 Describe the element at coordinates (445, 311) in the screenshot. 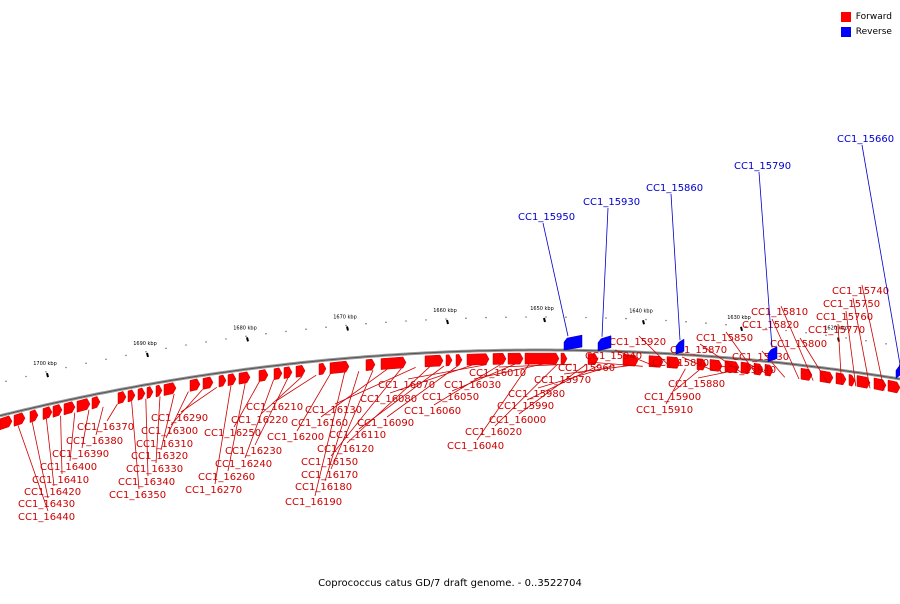

I see `scale-label: 1660 kbp` at that location.